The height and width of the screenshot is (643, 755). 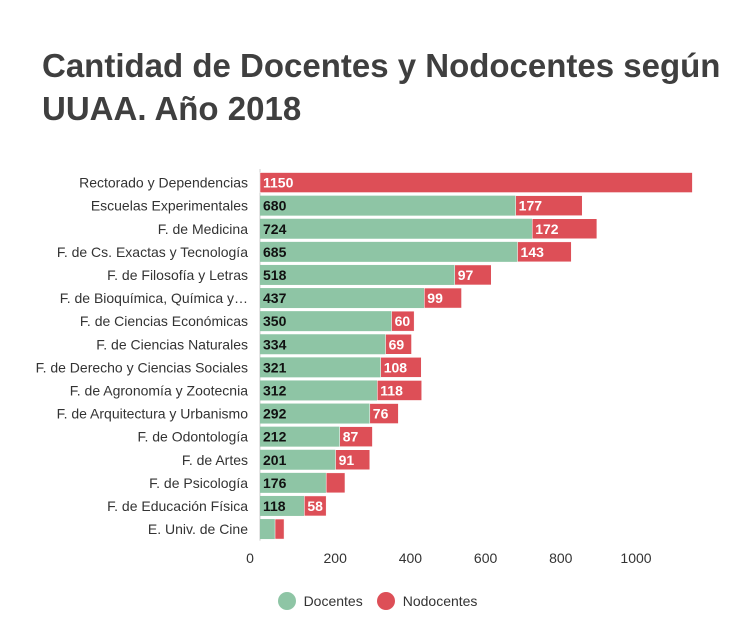 What do you see at coordinates (275, 344) in the screenshot?
I see `data-label-docentes: 334` at bounding box center [275, 344].